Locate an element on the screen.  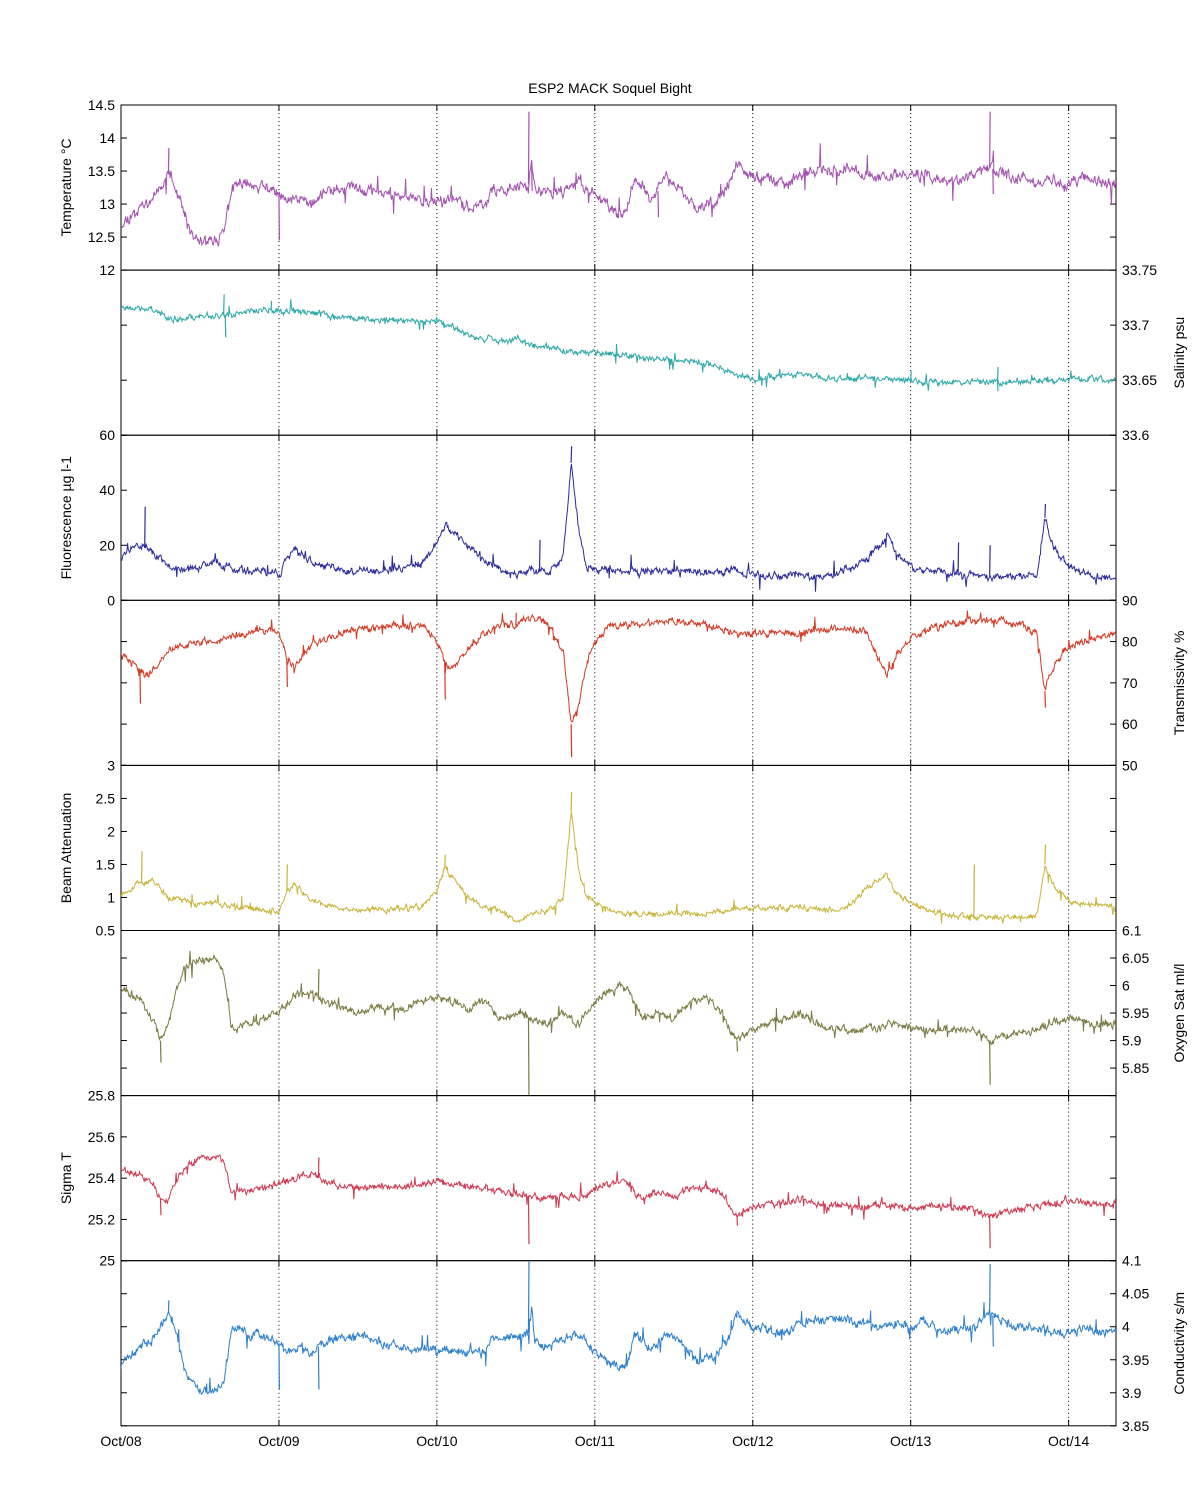
y-axis-label-sigma-t: Sigma T is located at coordinates (66, 1178).